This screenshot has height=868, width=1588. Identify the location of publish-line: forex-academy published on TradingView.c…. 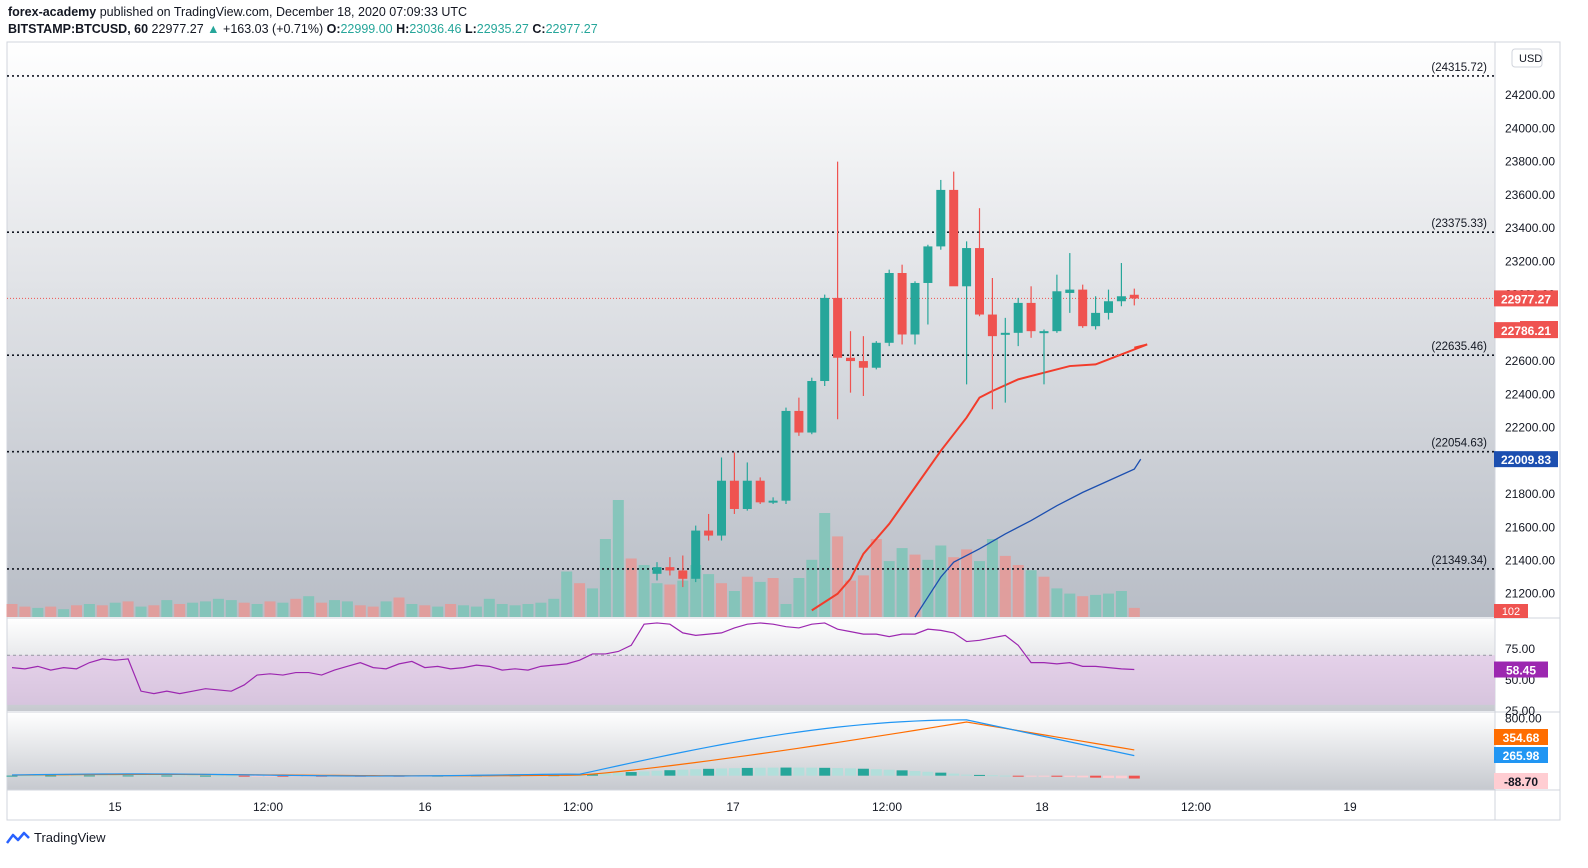
(237, 12).